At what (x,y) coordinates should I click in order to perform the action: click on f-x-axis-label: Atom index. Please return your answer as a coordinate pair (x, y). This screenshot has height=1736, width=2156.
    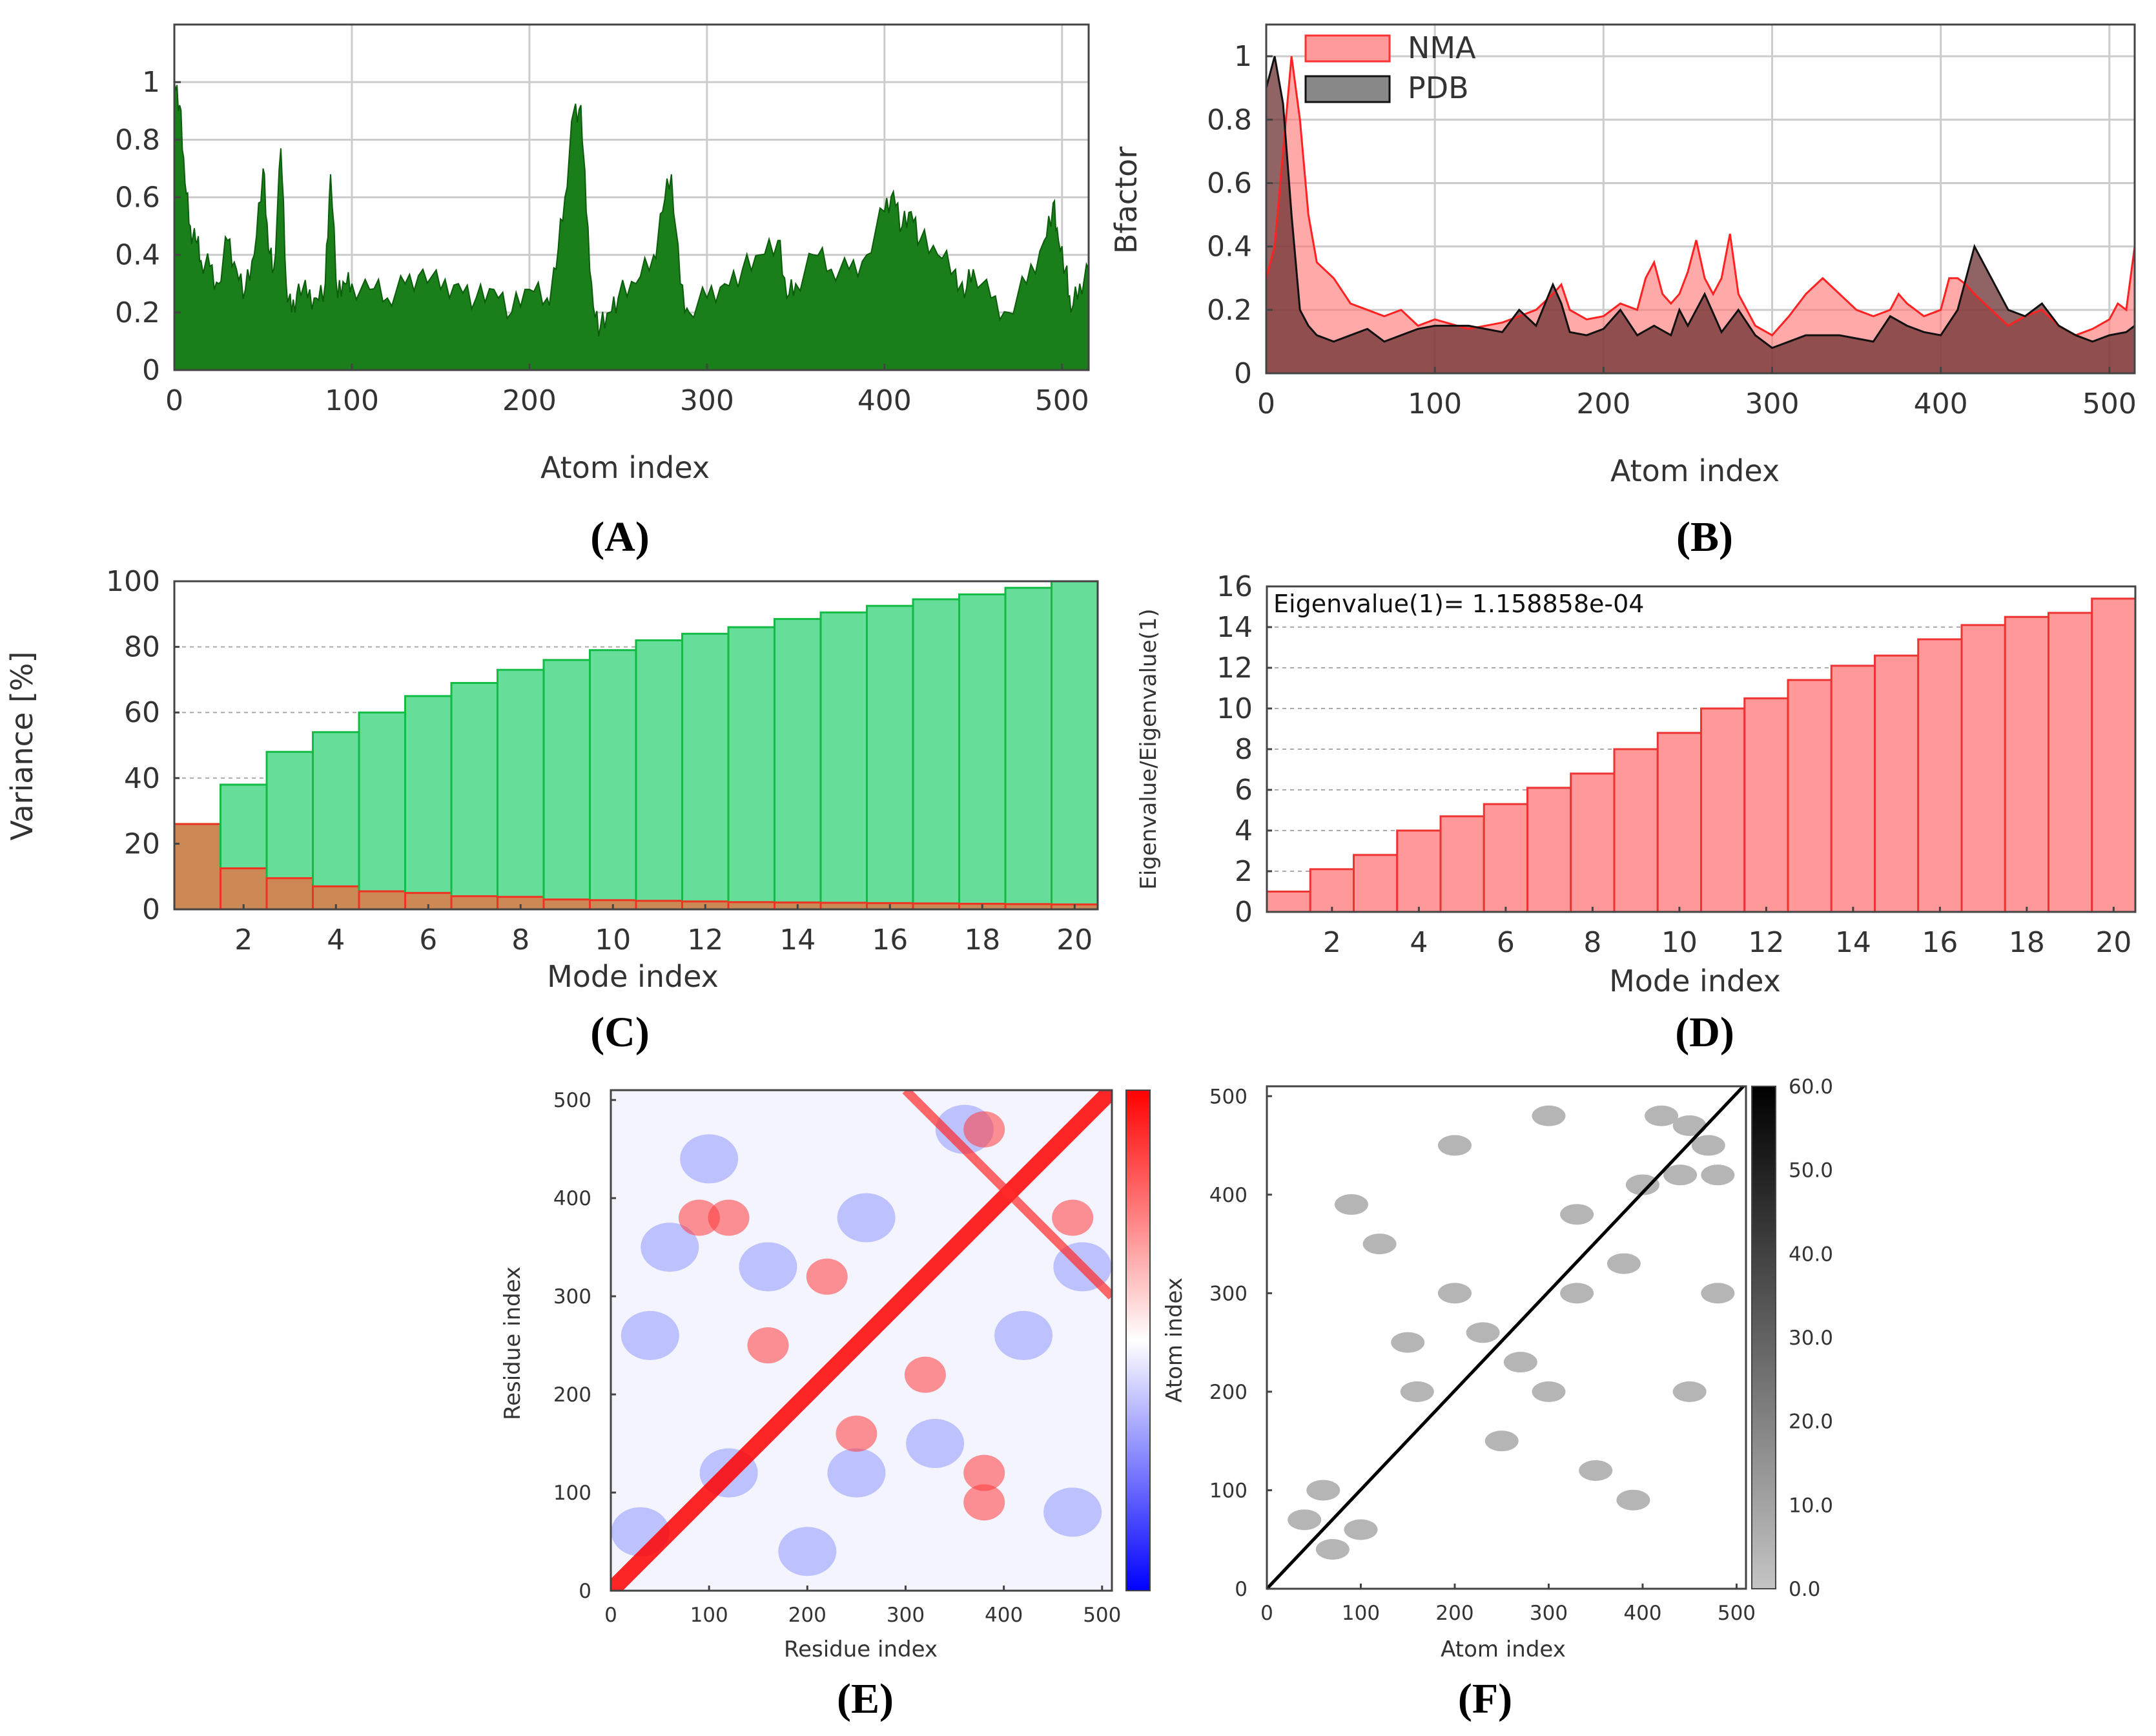
    Looking at the image, I should click on (1503, 1649).